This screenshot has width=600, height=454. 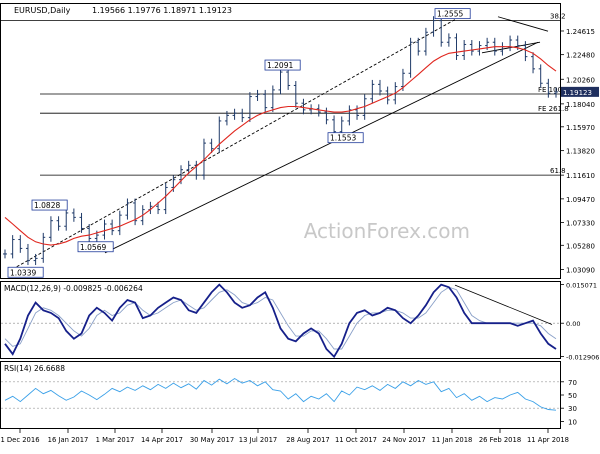 What do you see at coordinates (387, 231) in the screenshot?
I see `watermark: ActionForex.com` at bounding box center [387, 231].